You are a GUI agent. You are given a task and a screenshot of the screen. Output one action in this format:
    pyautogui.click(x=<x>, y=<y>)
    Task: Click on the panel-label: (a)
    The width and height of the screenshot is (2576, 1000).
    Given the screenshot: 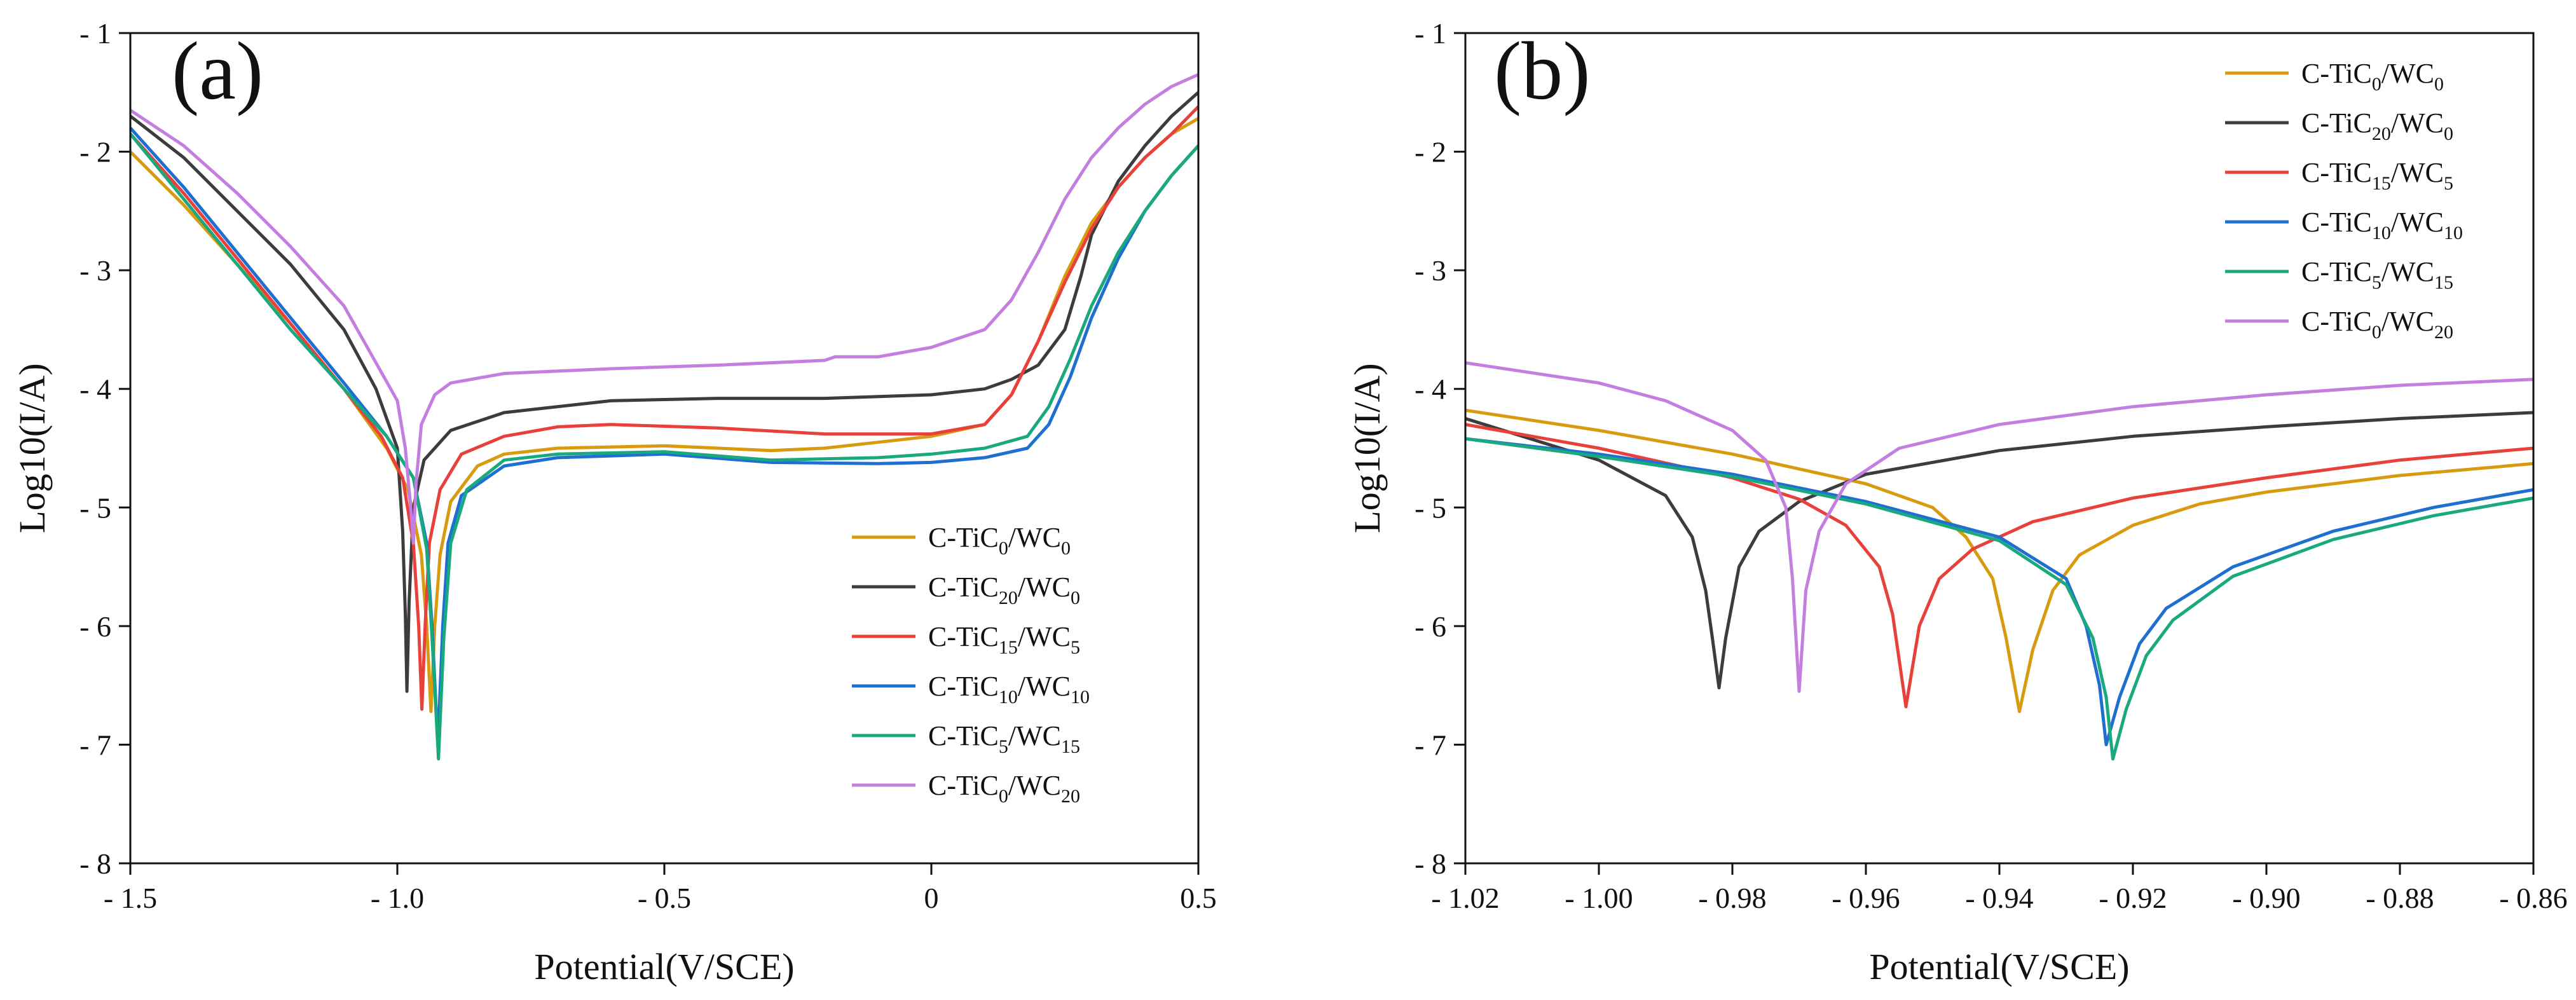 What is the action you would take?
    pyautogui.click(x=218, y=71)
    